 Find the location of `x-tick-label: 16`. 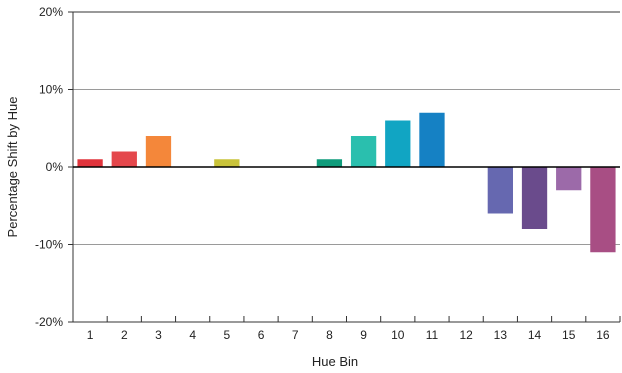

x-tick-label: 16 is located at coordinates (603, 335).